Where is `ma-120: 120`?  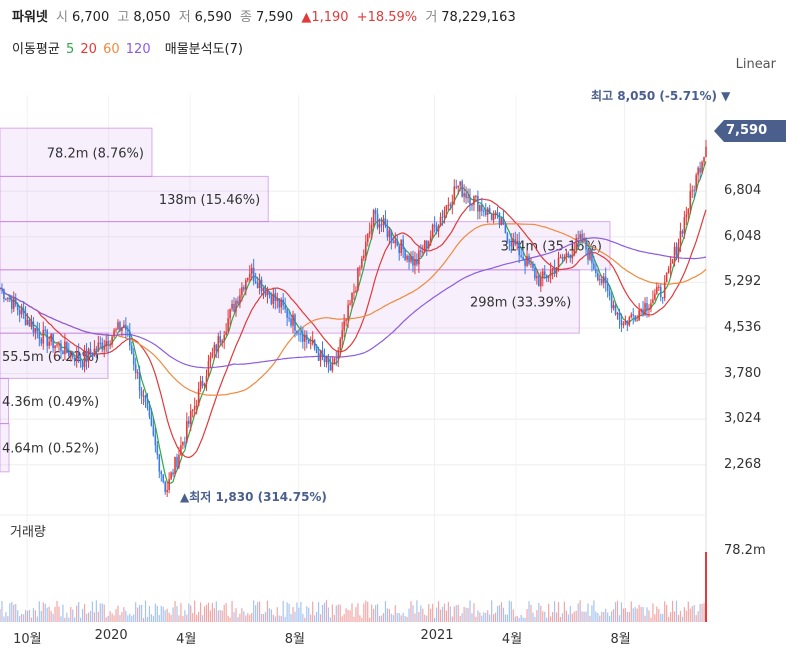
ma-120: 120 is located at coordinates (138, 49).